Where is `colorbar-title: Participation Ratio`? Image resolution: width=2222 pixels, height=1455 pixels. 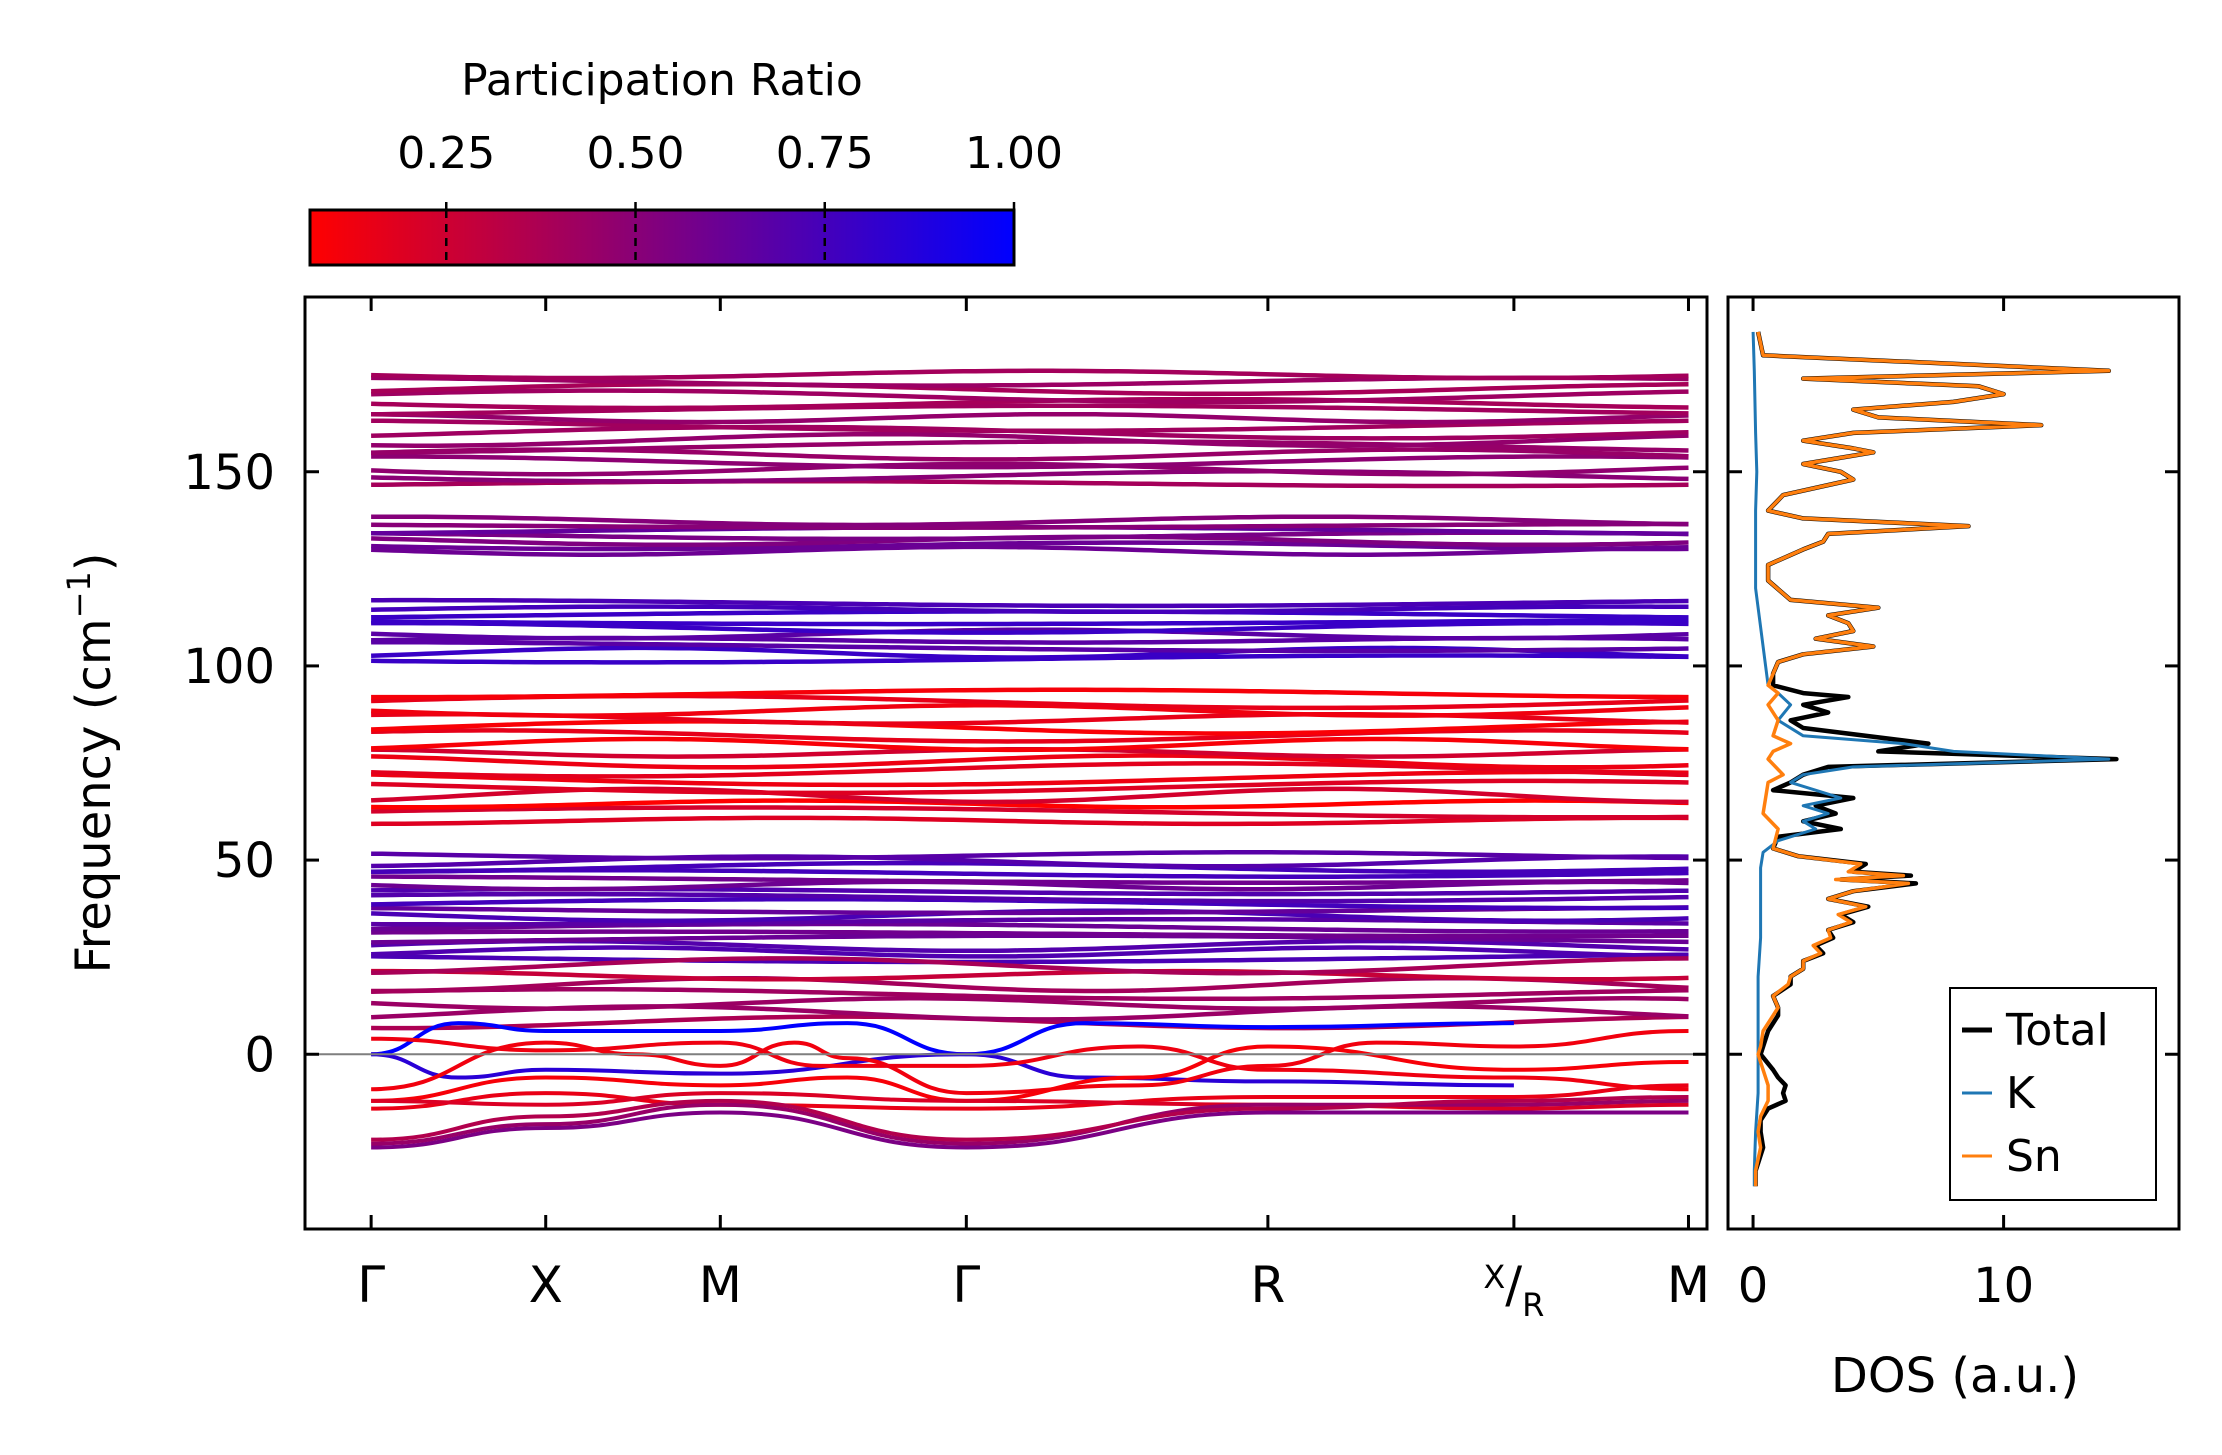
colorbar-title: Participation Ratio is located at coordinates (662, 80).